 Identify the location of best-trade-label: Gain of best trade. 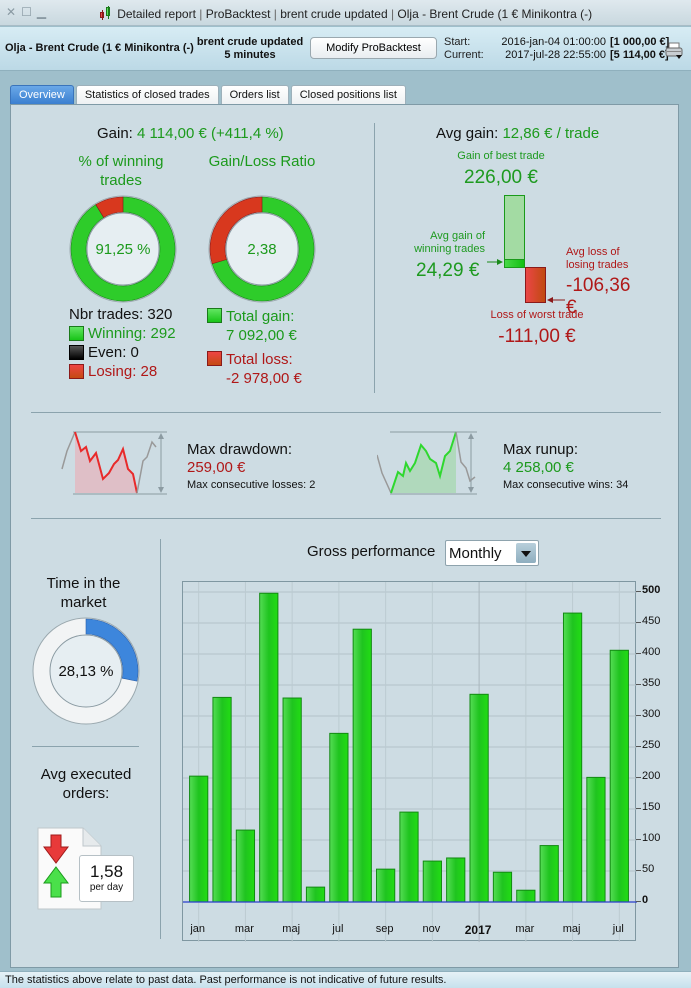
(501, 156).